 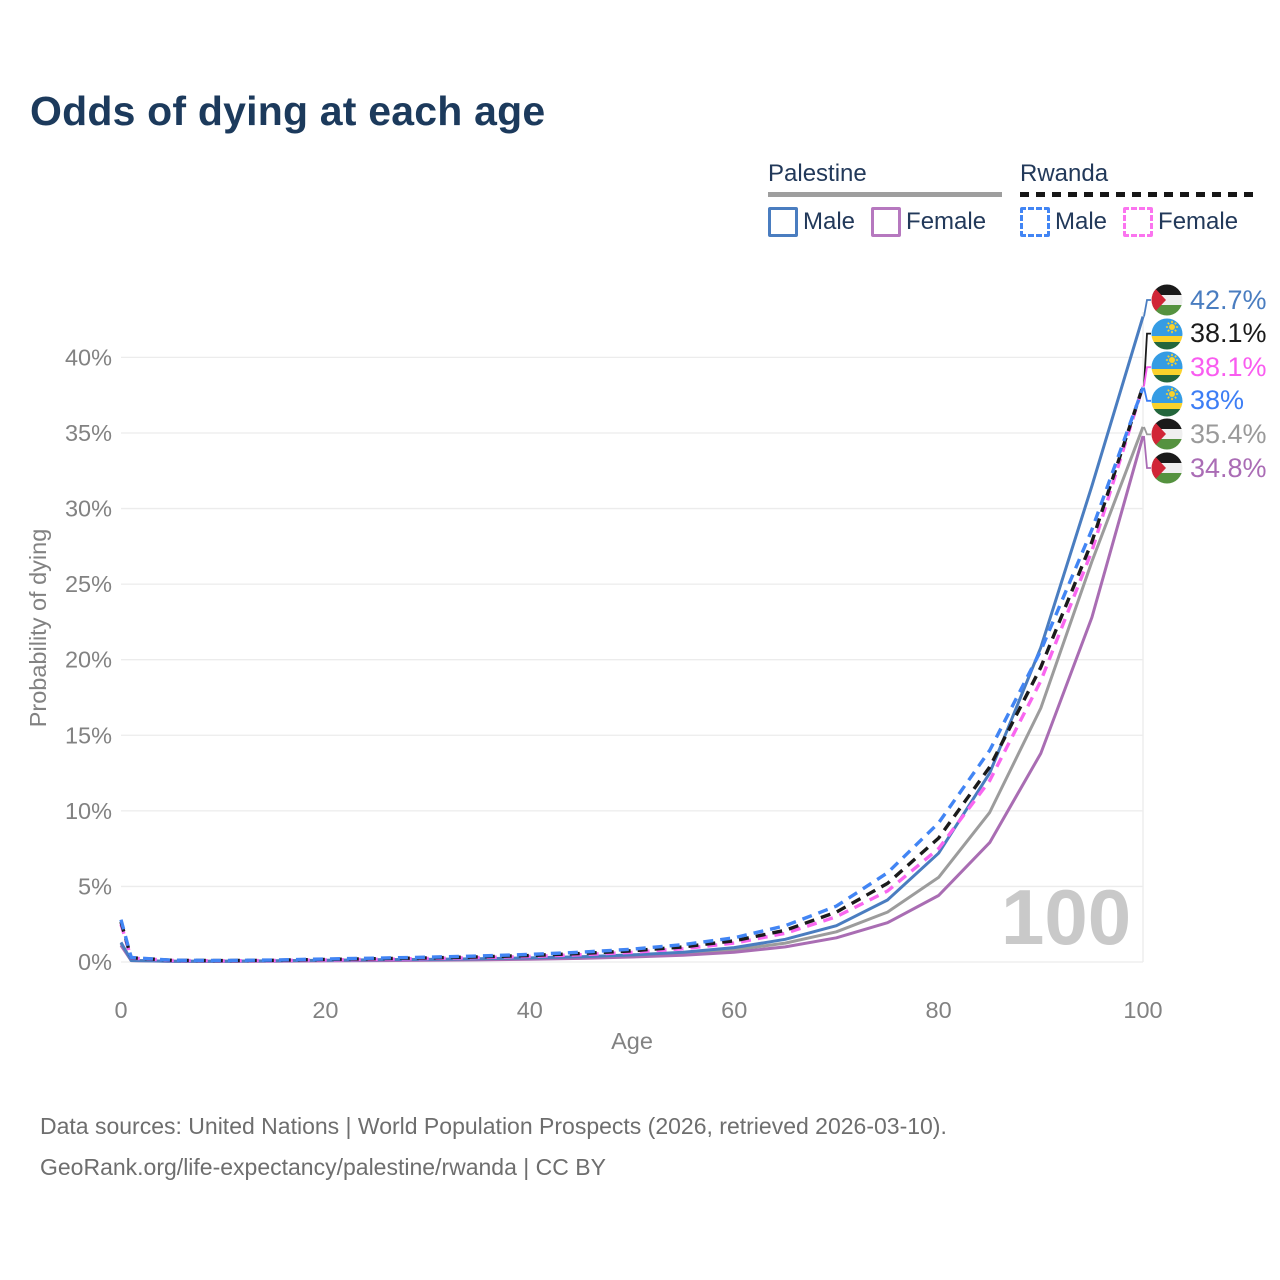 I want to click on x-tick-100: 100, so click(x=1142, y=1010).